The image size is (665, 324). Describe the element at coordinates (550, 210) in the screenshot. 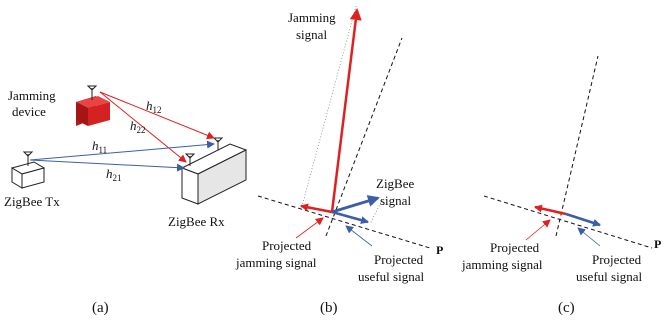

I see `projected-jamming-arrow-c` at that location.